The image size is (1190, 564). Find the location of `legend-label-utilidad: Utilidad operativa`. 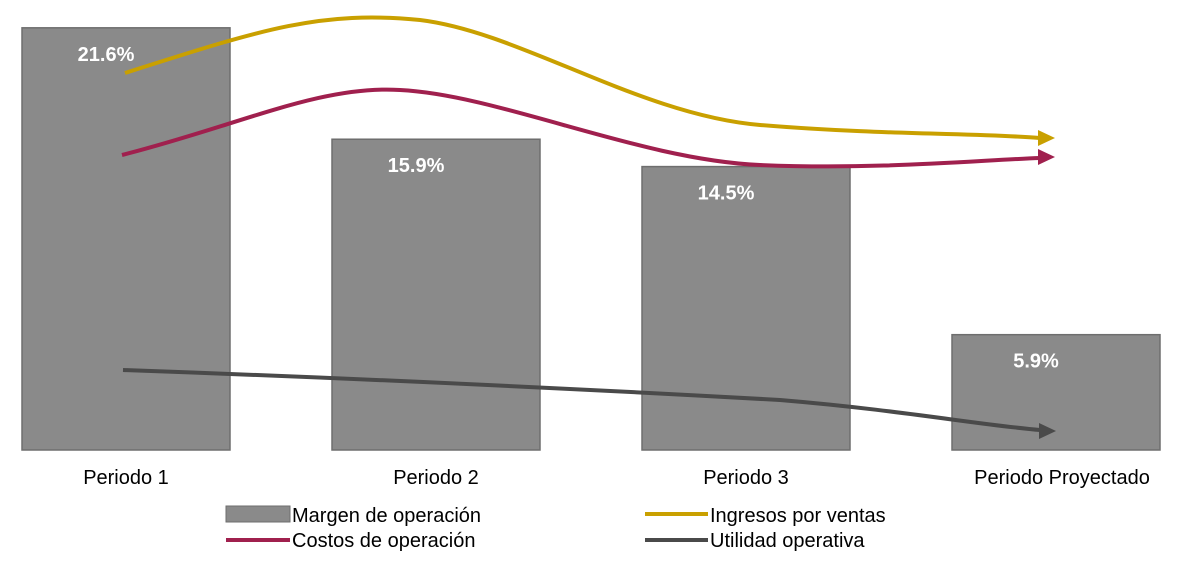

legend-label-utilidad: Utilidad operativa is located at coordinates (787, 541).